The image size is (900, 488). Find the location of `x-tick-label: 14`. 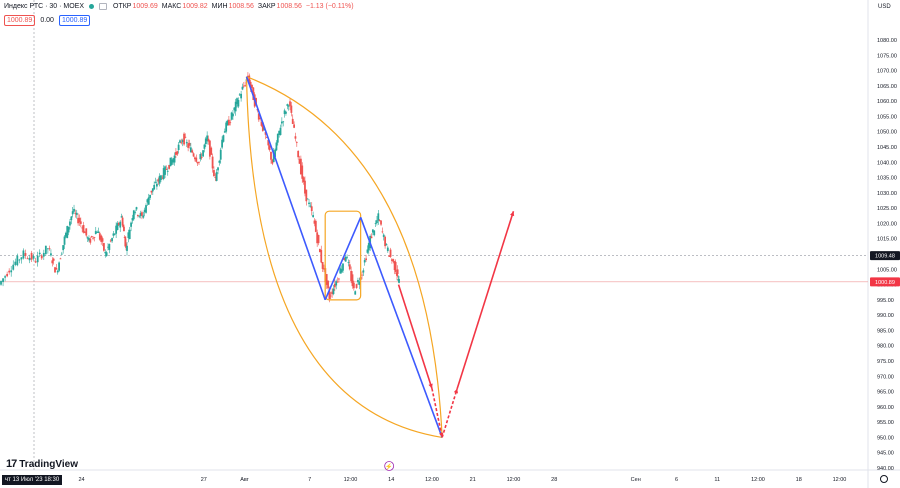

x-tick-label: 14 is located at coordinates (391, 480).